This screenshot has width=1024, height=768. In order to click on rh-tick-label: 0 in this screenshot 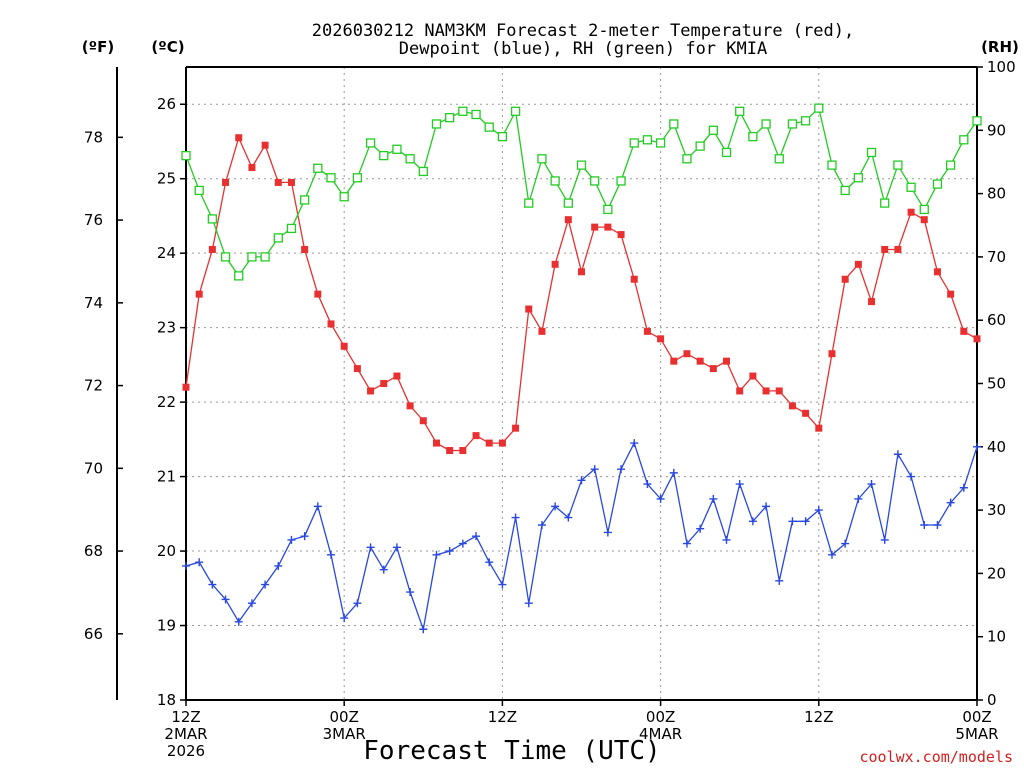, I will do `click(992, 700)`.